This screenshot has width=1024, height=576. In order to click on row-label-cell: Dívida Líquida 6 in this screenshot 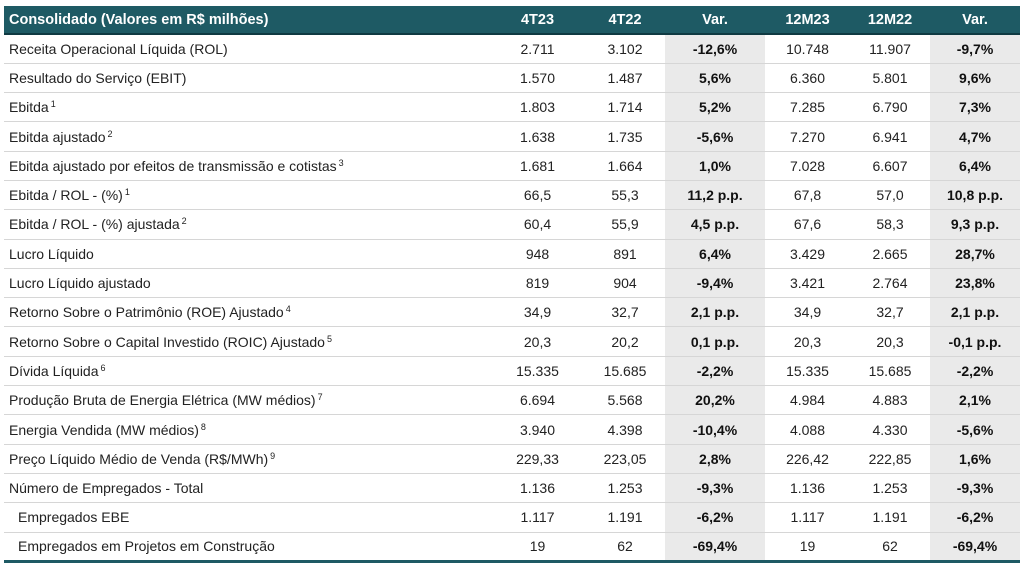, I will do `click(247, 371)`.